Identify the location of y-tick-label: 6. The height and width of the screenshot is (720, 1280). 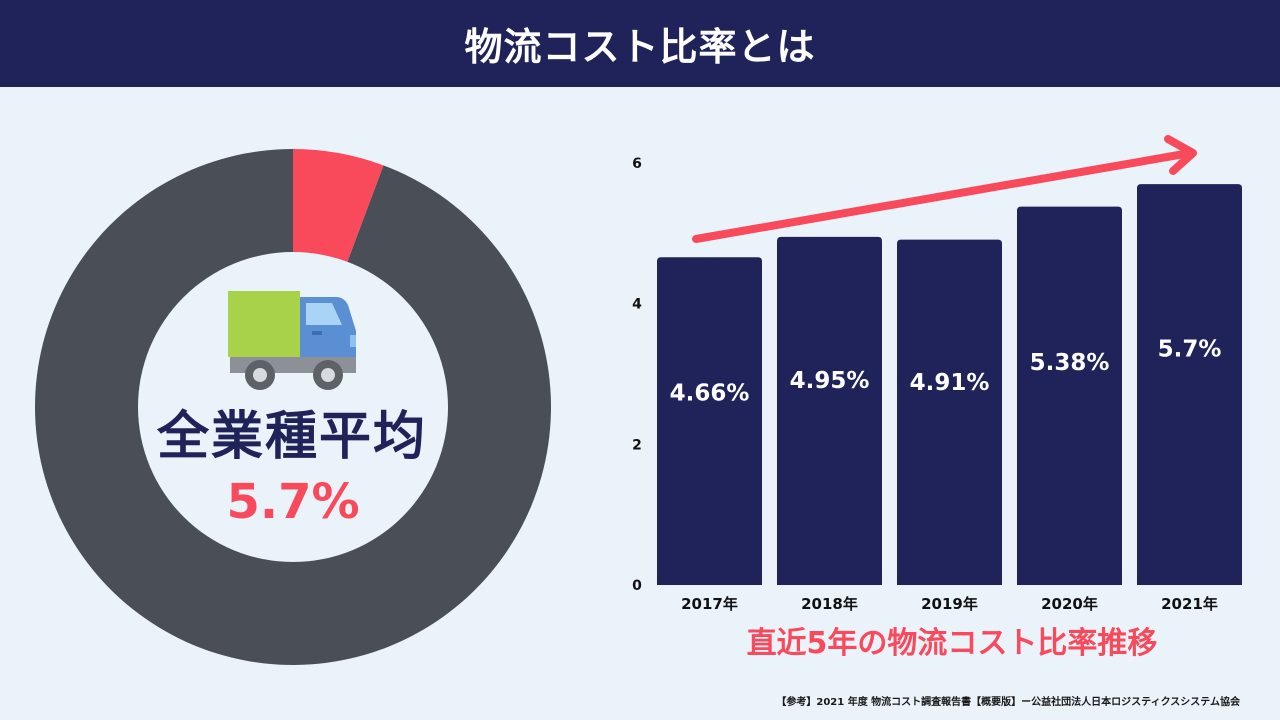
(637, 164).